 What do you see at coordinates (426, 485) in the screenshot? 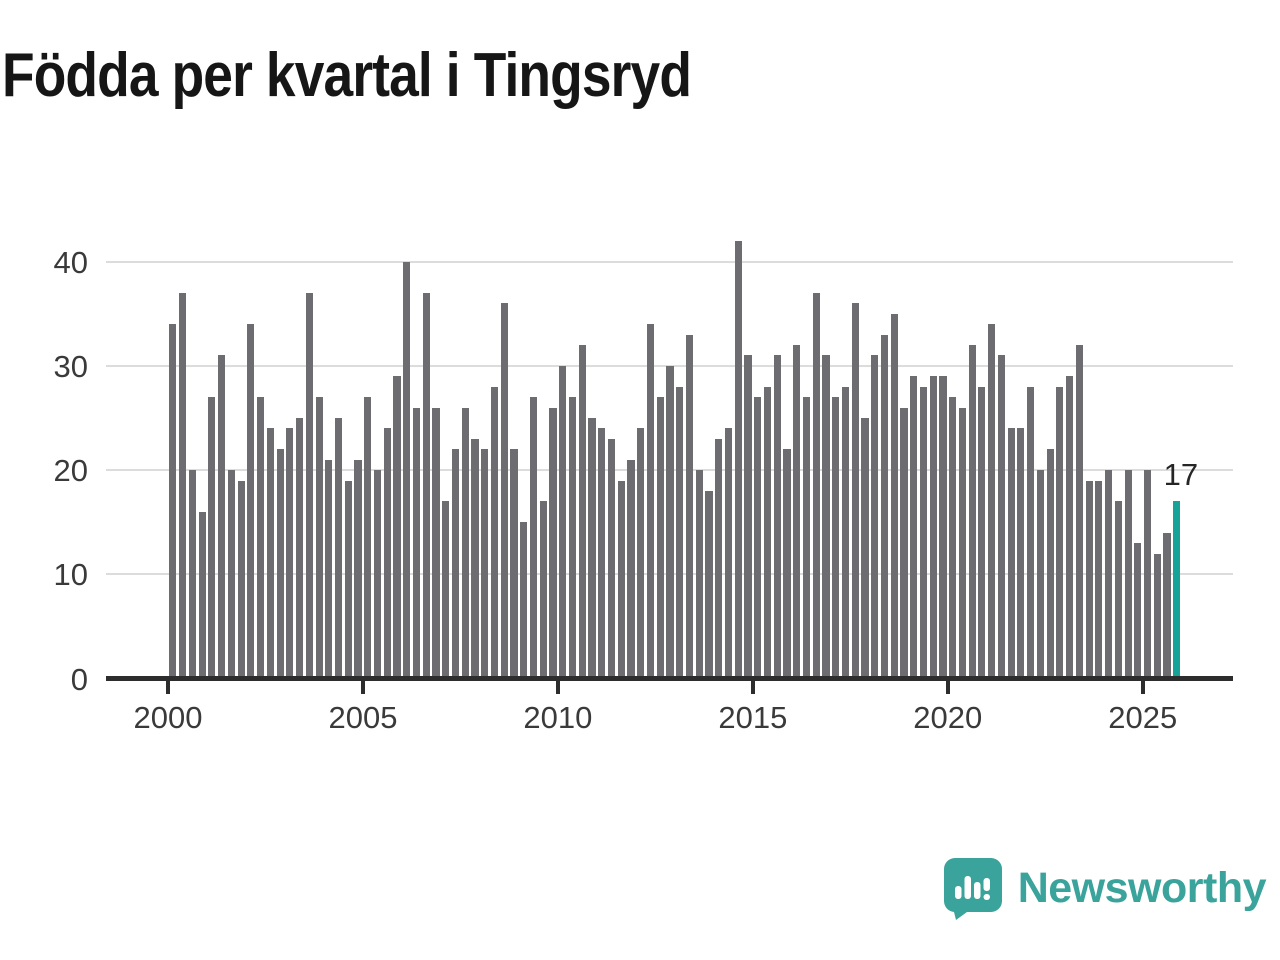
I see `bar-2006-q3` at bounding box center [426, 485].